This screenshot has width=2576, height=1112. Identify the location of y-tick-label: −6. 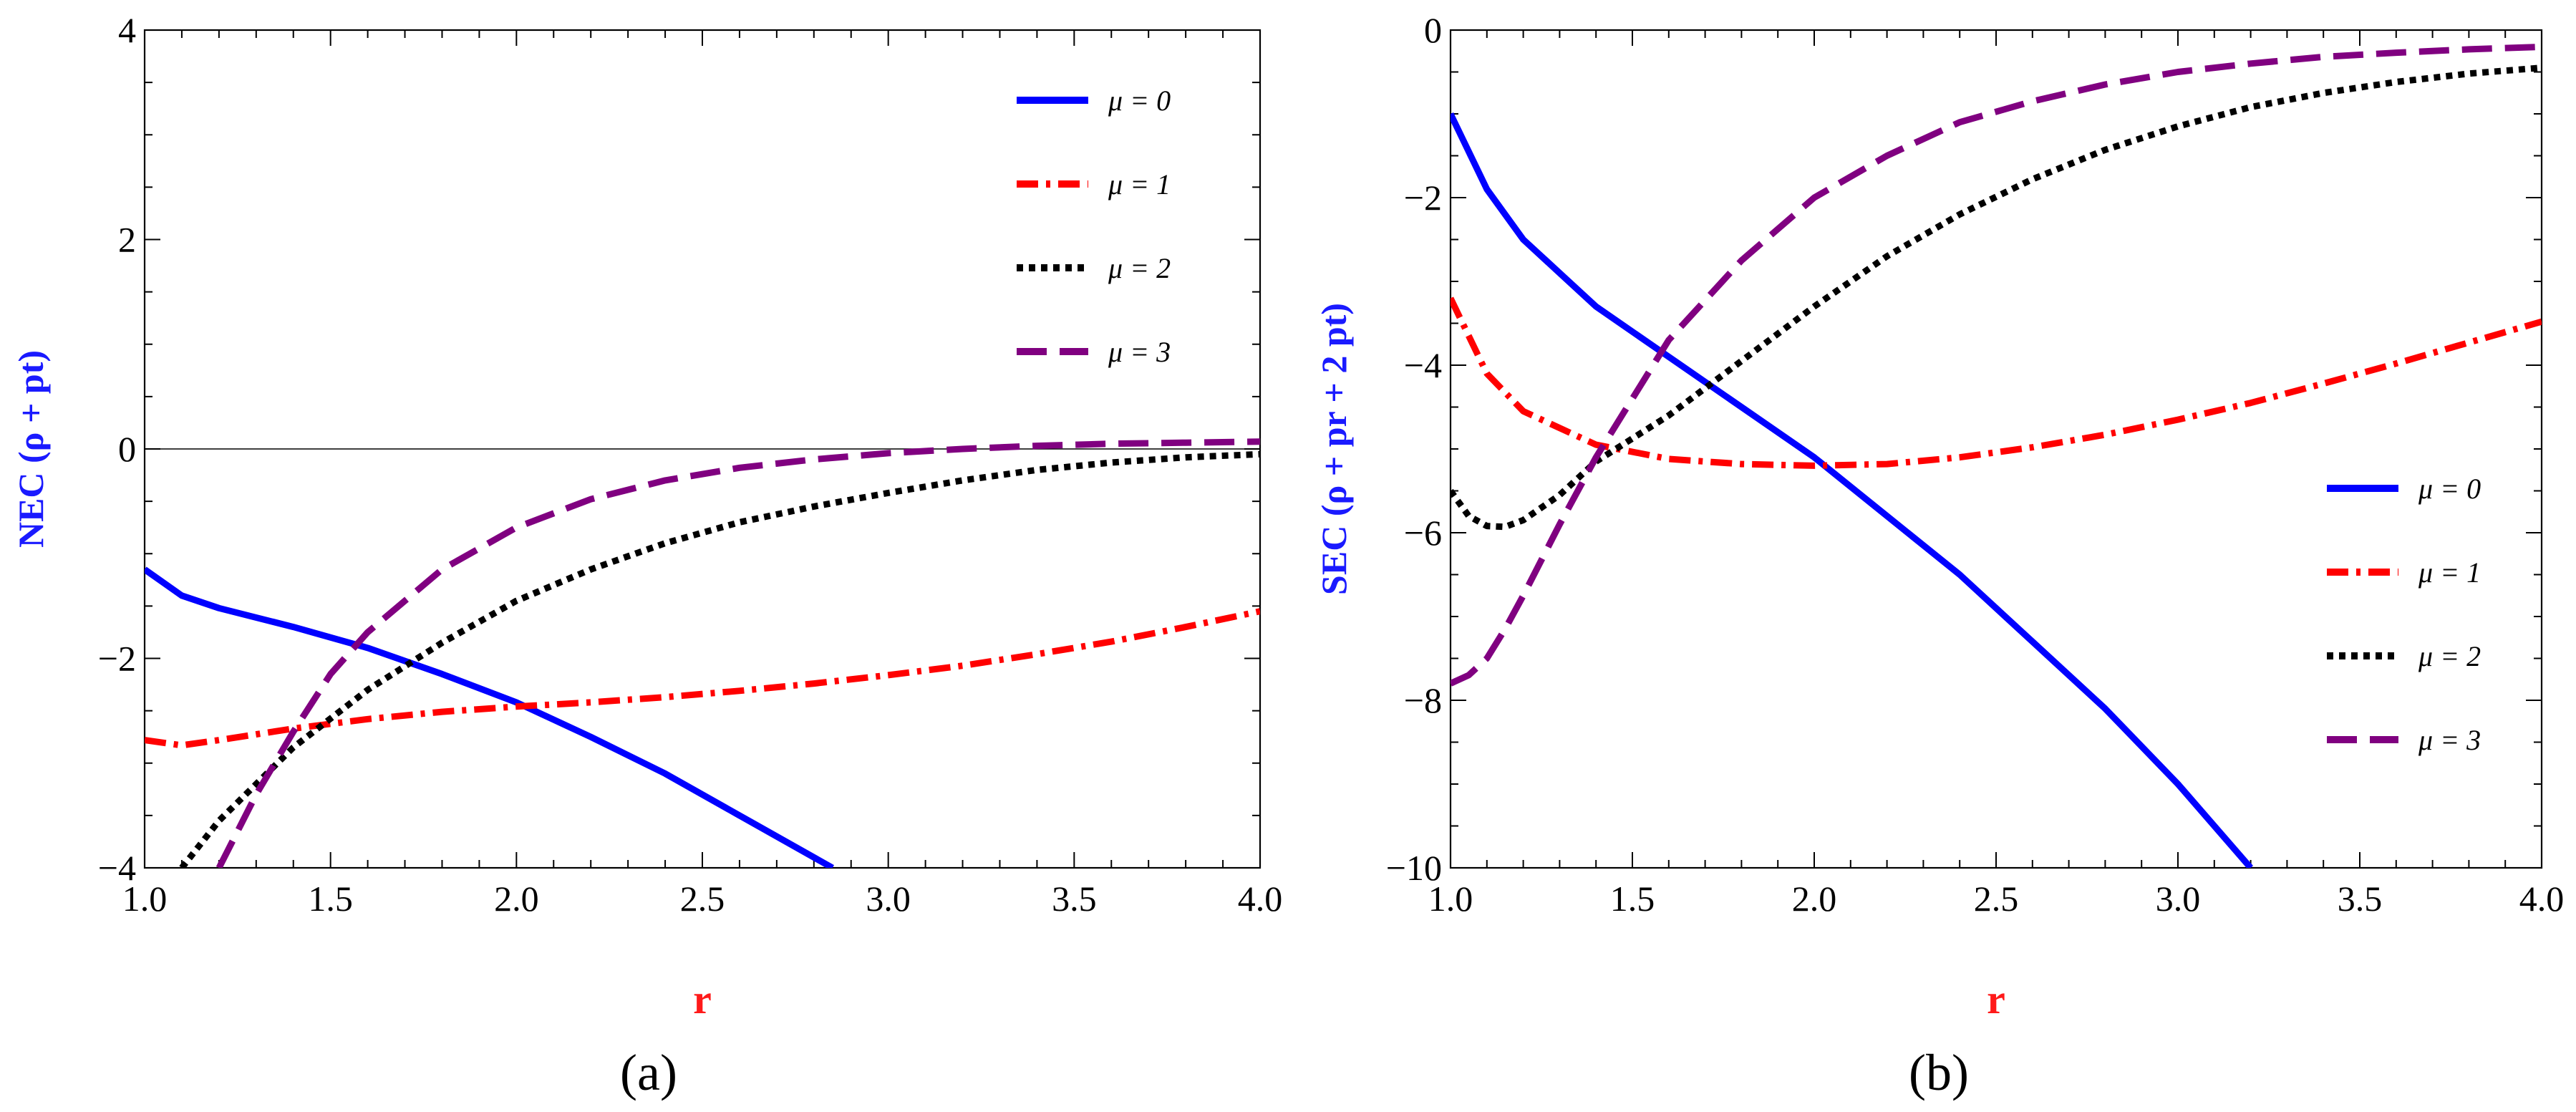
(1423, 533).